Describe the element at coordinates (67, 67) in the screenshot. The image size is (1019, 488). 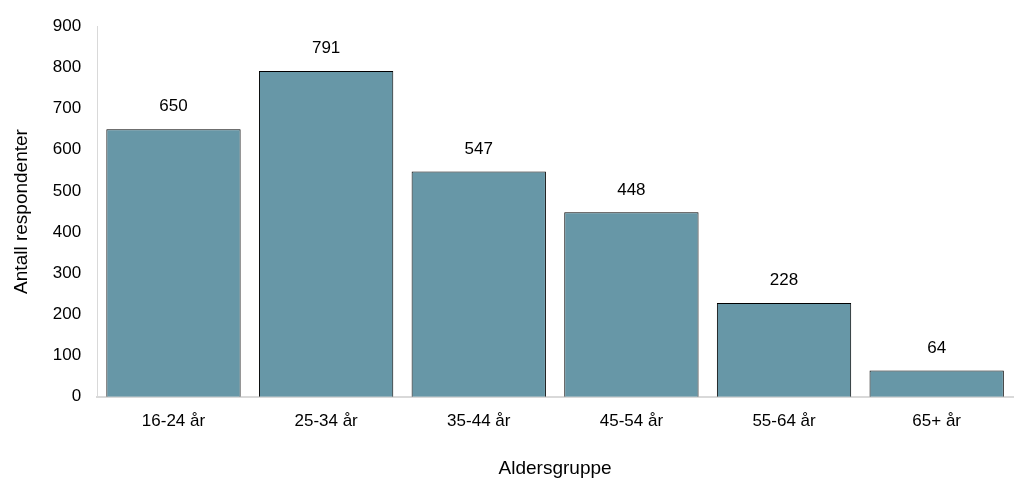
I see `y-tick-label: 800` at that location.